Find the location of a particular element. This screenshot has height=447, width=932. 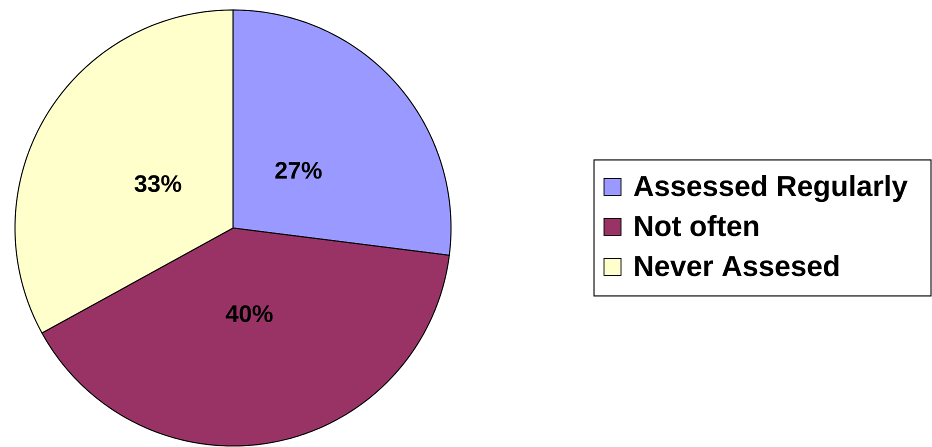

data-label: 40% is located at coordinates (249, 313).